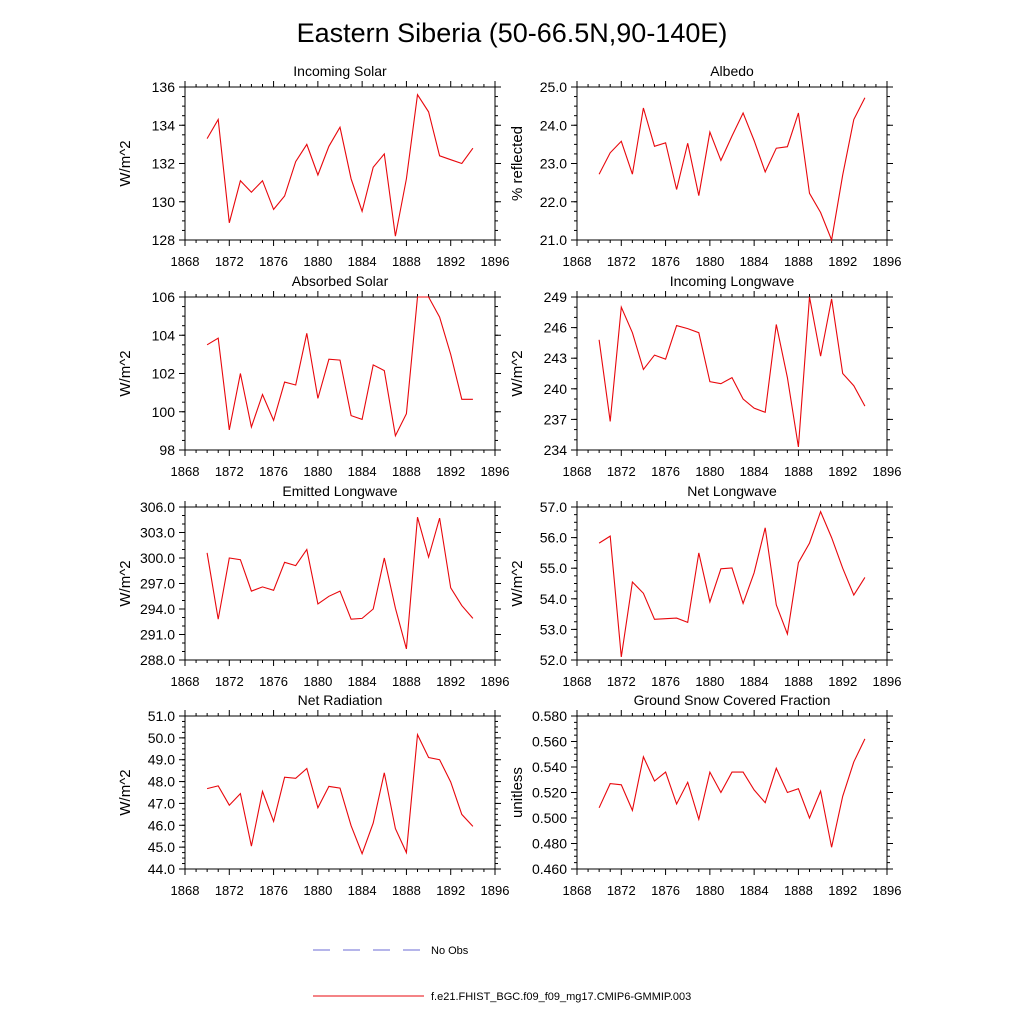 The image size is (1024, 1024). I want to click on y-tick-label: 24.0, so click(553, 125).